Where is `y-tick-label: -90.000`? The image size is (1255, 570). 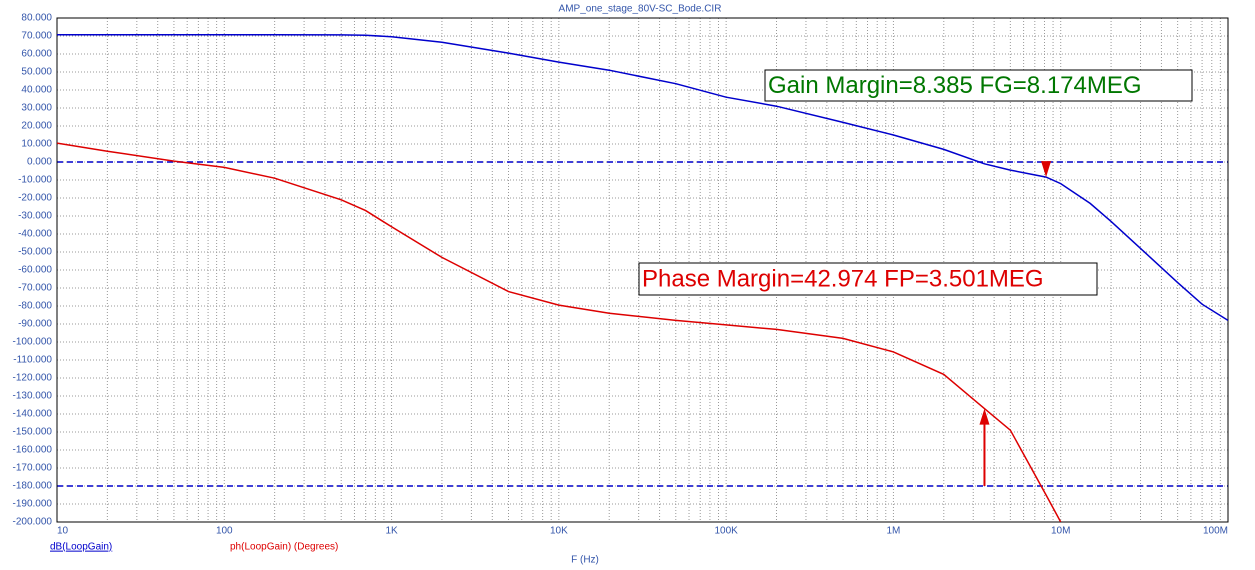 y-tick-label: -90.000 is located at coordinates (35, 324).